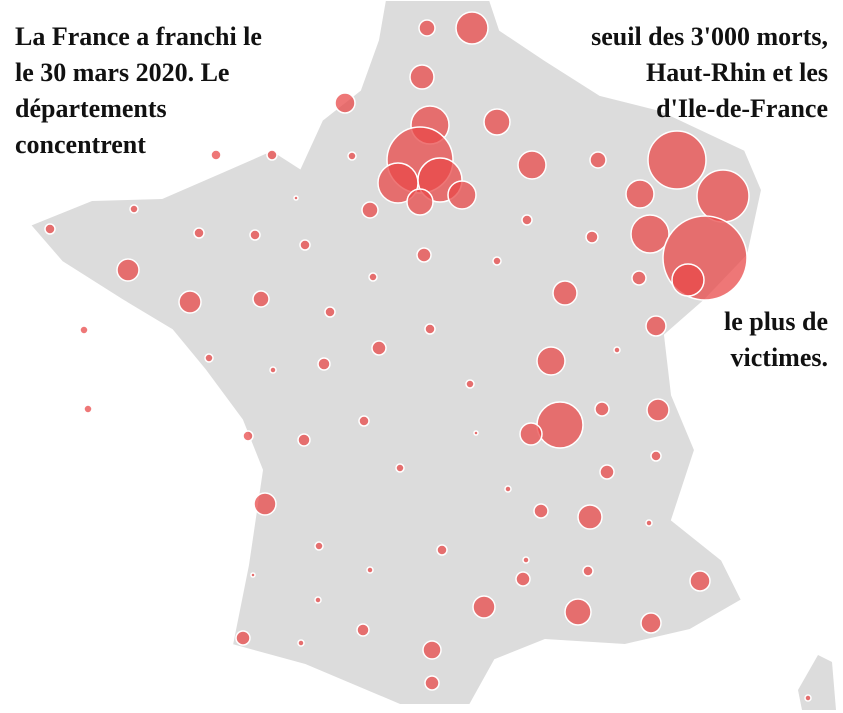  Describe the element at coordinates (91, 108) in the screenshot. I see `annotation-line: départements` at that location.